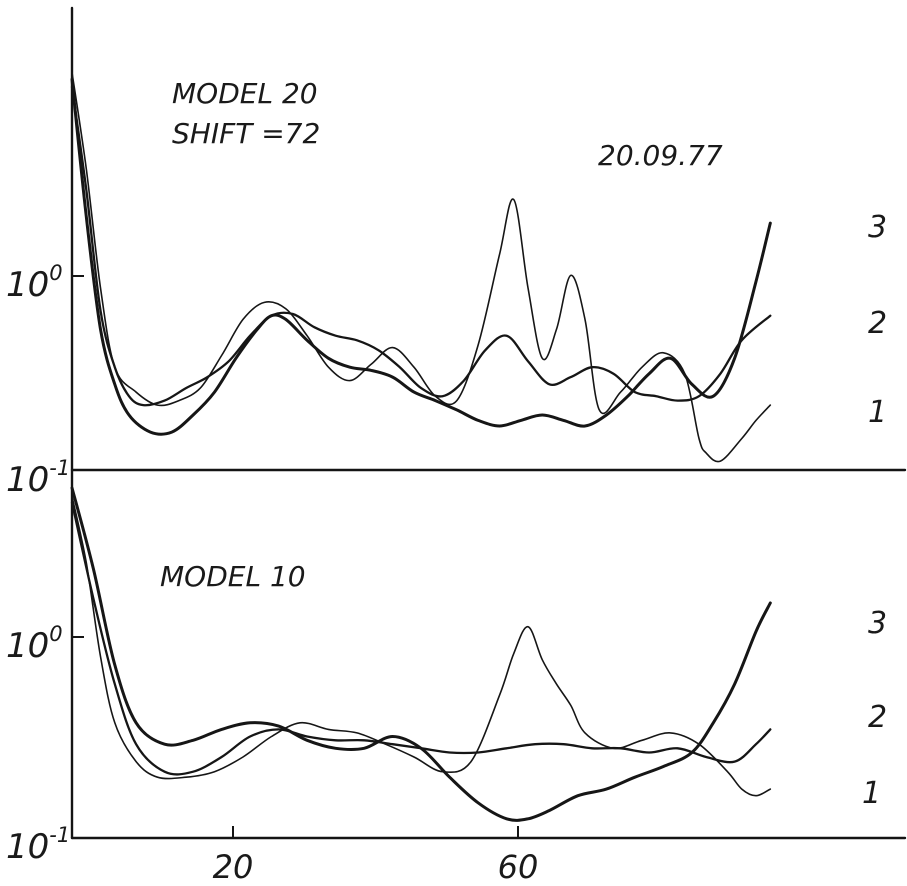 The height and width of the screenshot is (886, 907). What do you see at coordinates (877, 227) in the screenshot?
I see `top-series-3-label: 3` at bounding box center [877, 227].